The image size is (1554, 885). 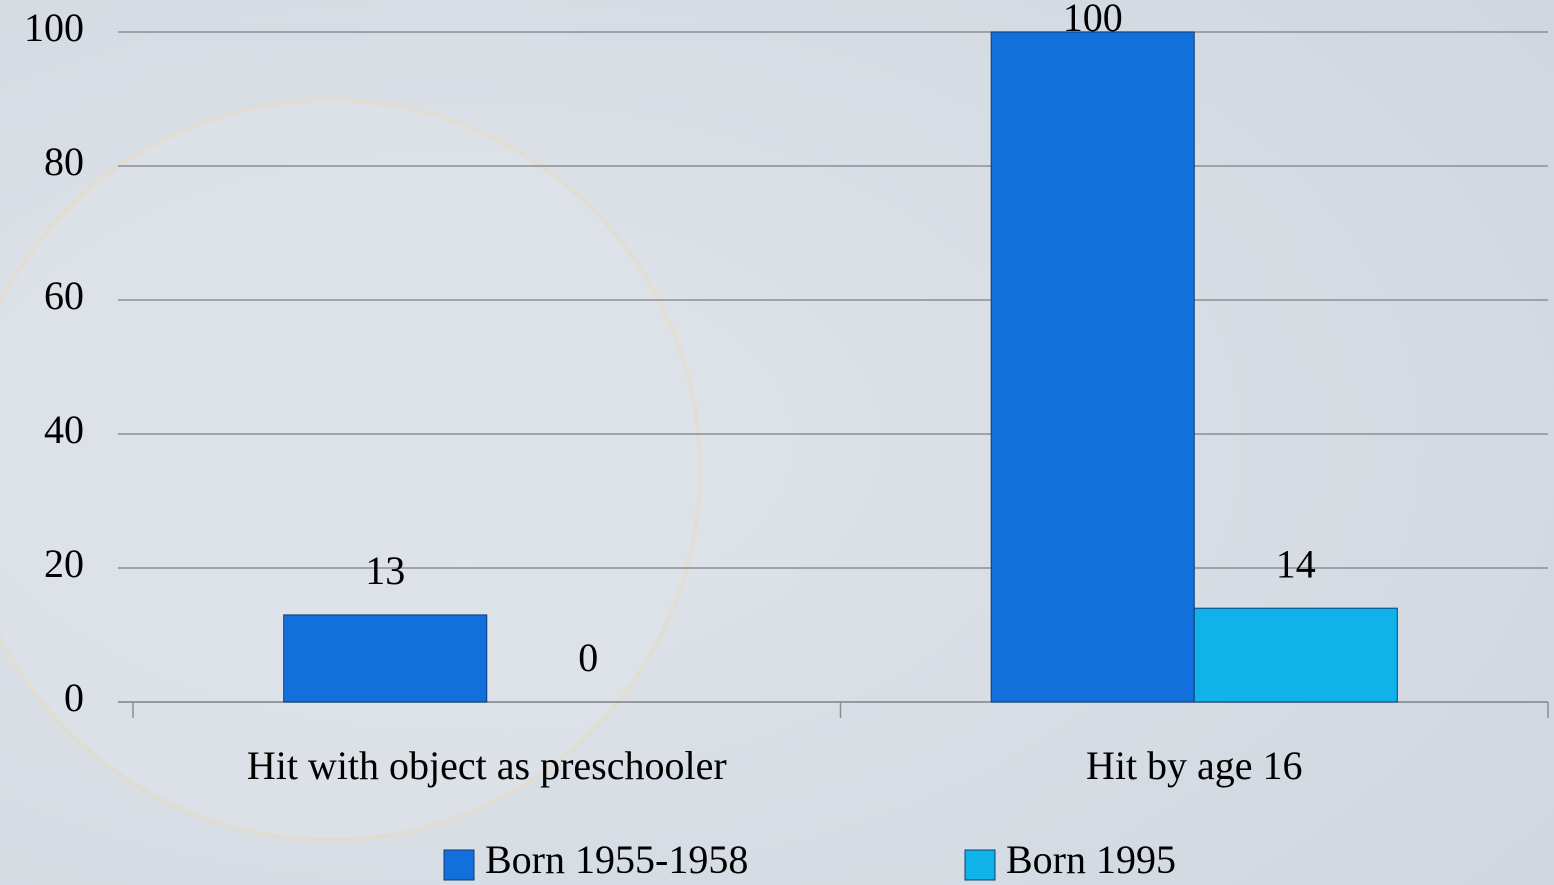 I want to click on data-label: 14, so click(x=1296, y=563).